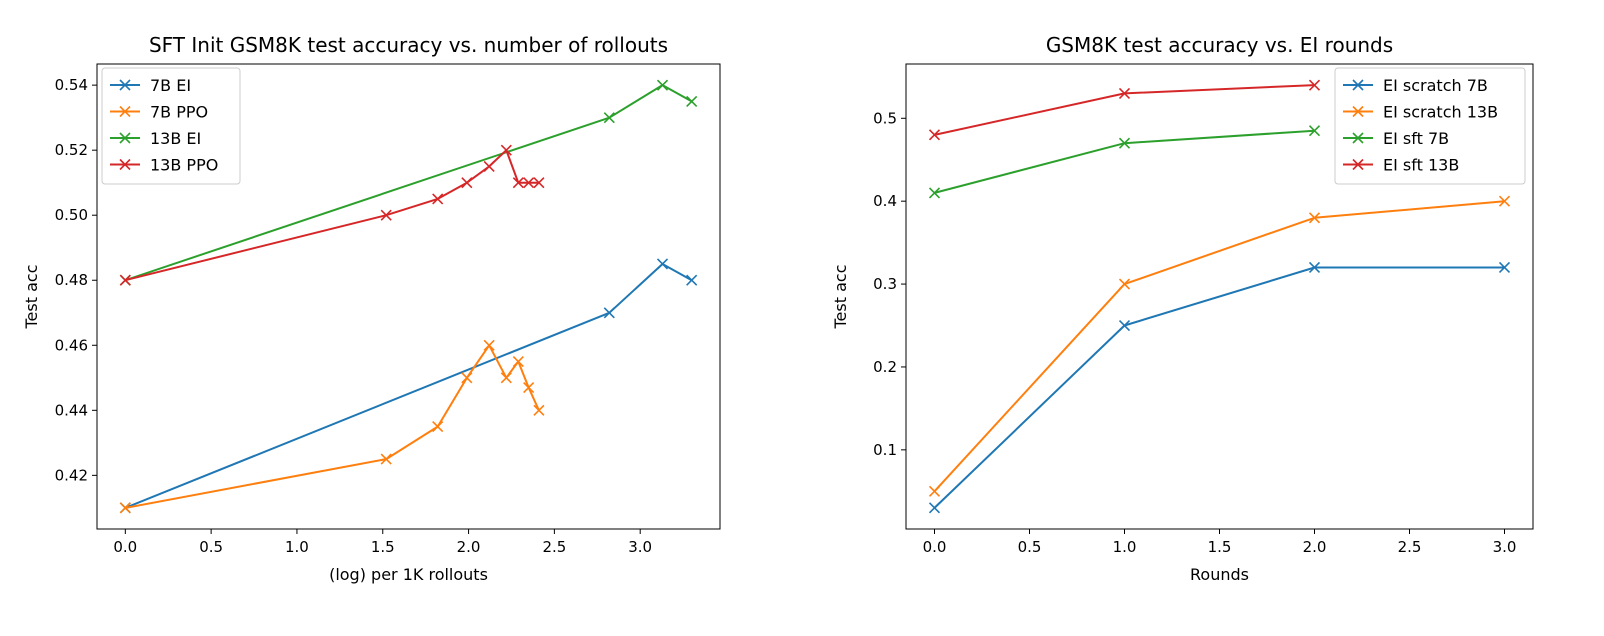 This screenshot has height=636, width=1604. Describe the element at coordinates (1219, 574) in the screenshot. I see `x-axis-label: Rounds` at that location.